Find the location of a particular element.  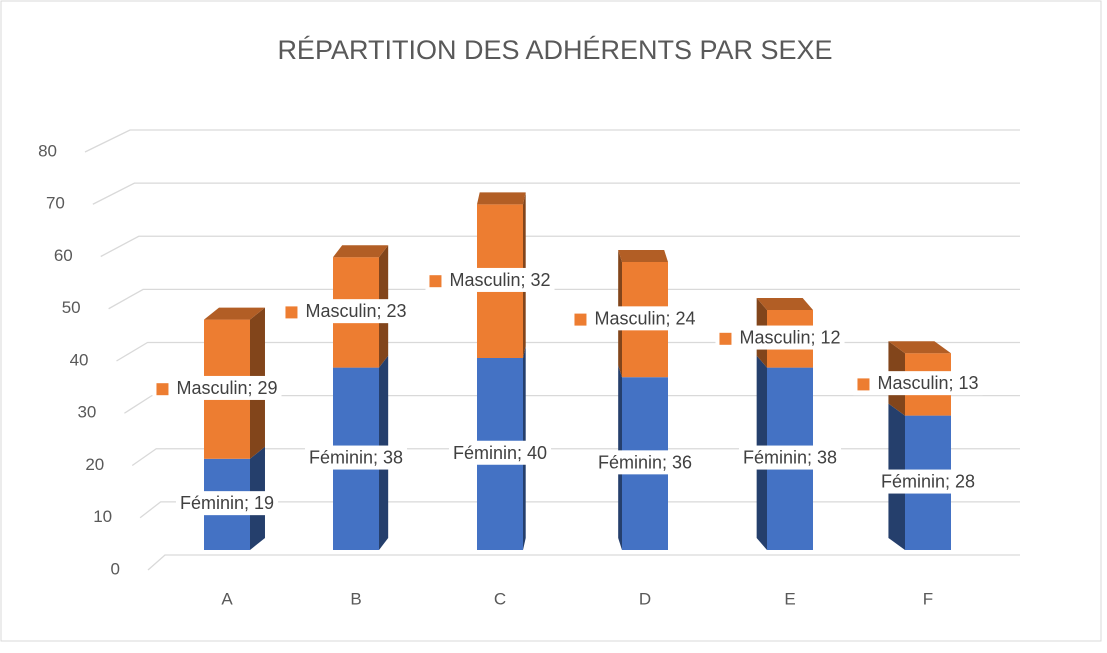

data-label-text: Masculin; 12 is located at coordinates (789, 338).